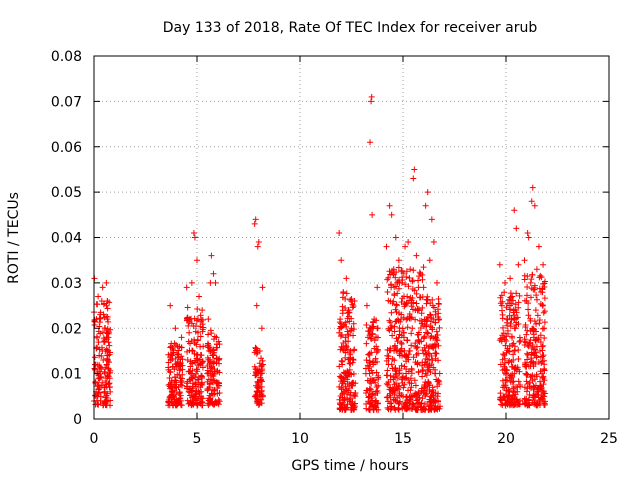  What do you see at coordinates (66, 102) in the screenshot?
I see `y-tick-label: 0.07` at bounding box center [66, 102].